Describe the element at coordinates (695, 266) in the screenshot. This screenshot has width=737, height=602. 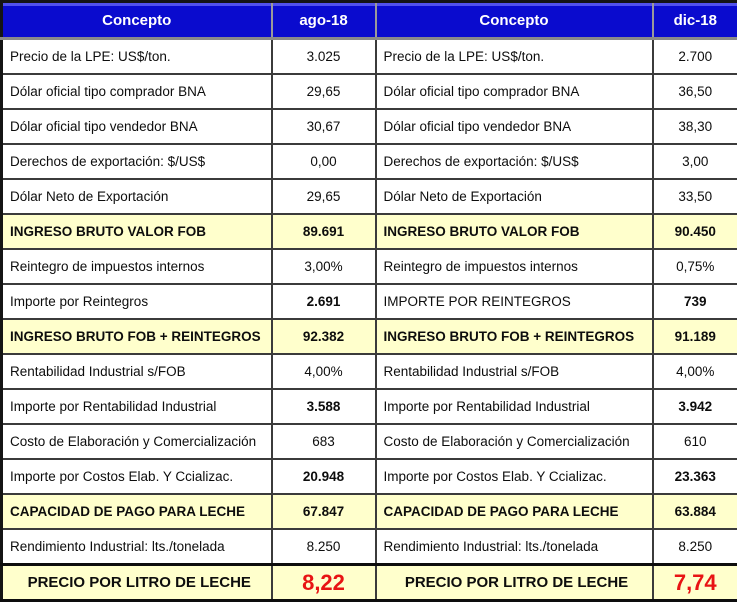
I see `dic-18-value-cell: 0,75%` at that location.